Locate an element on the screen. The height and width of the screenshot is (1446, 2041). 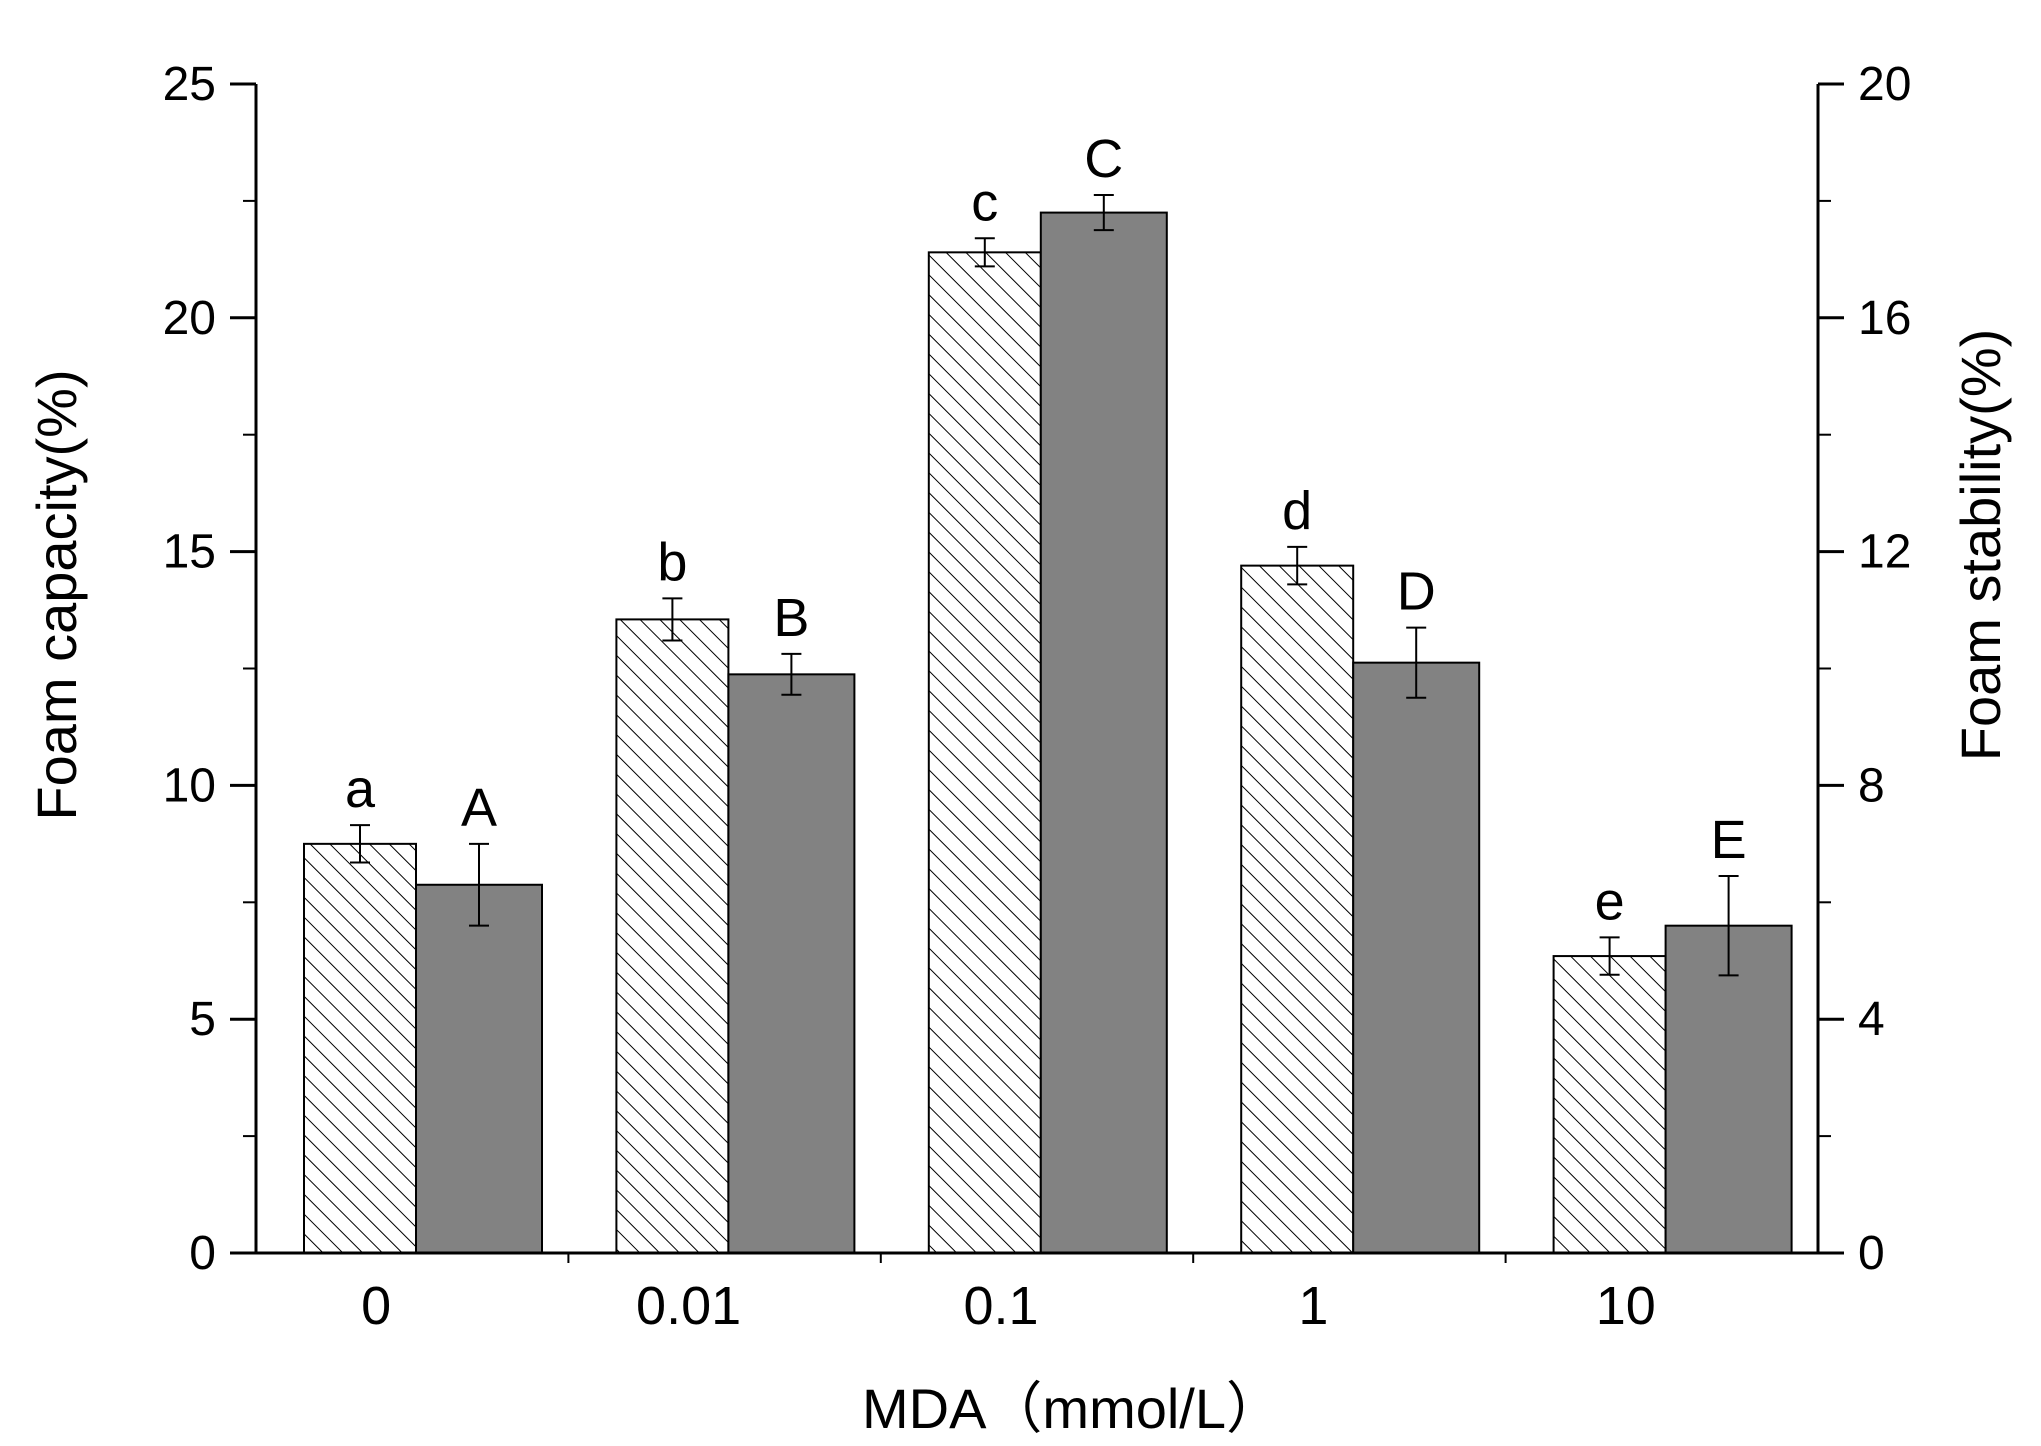
x-tick-label-3: 1 is located at coordinates (1313, 1306).